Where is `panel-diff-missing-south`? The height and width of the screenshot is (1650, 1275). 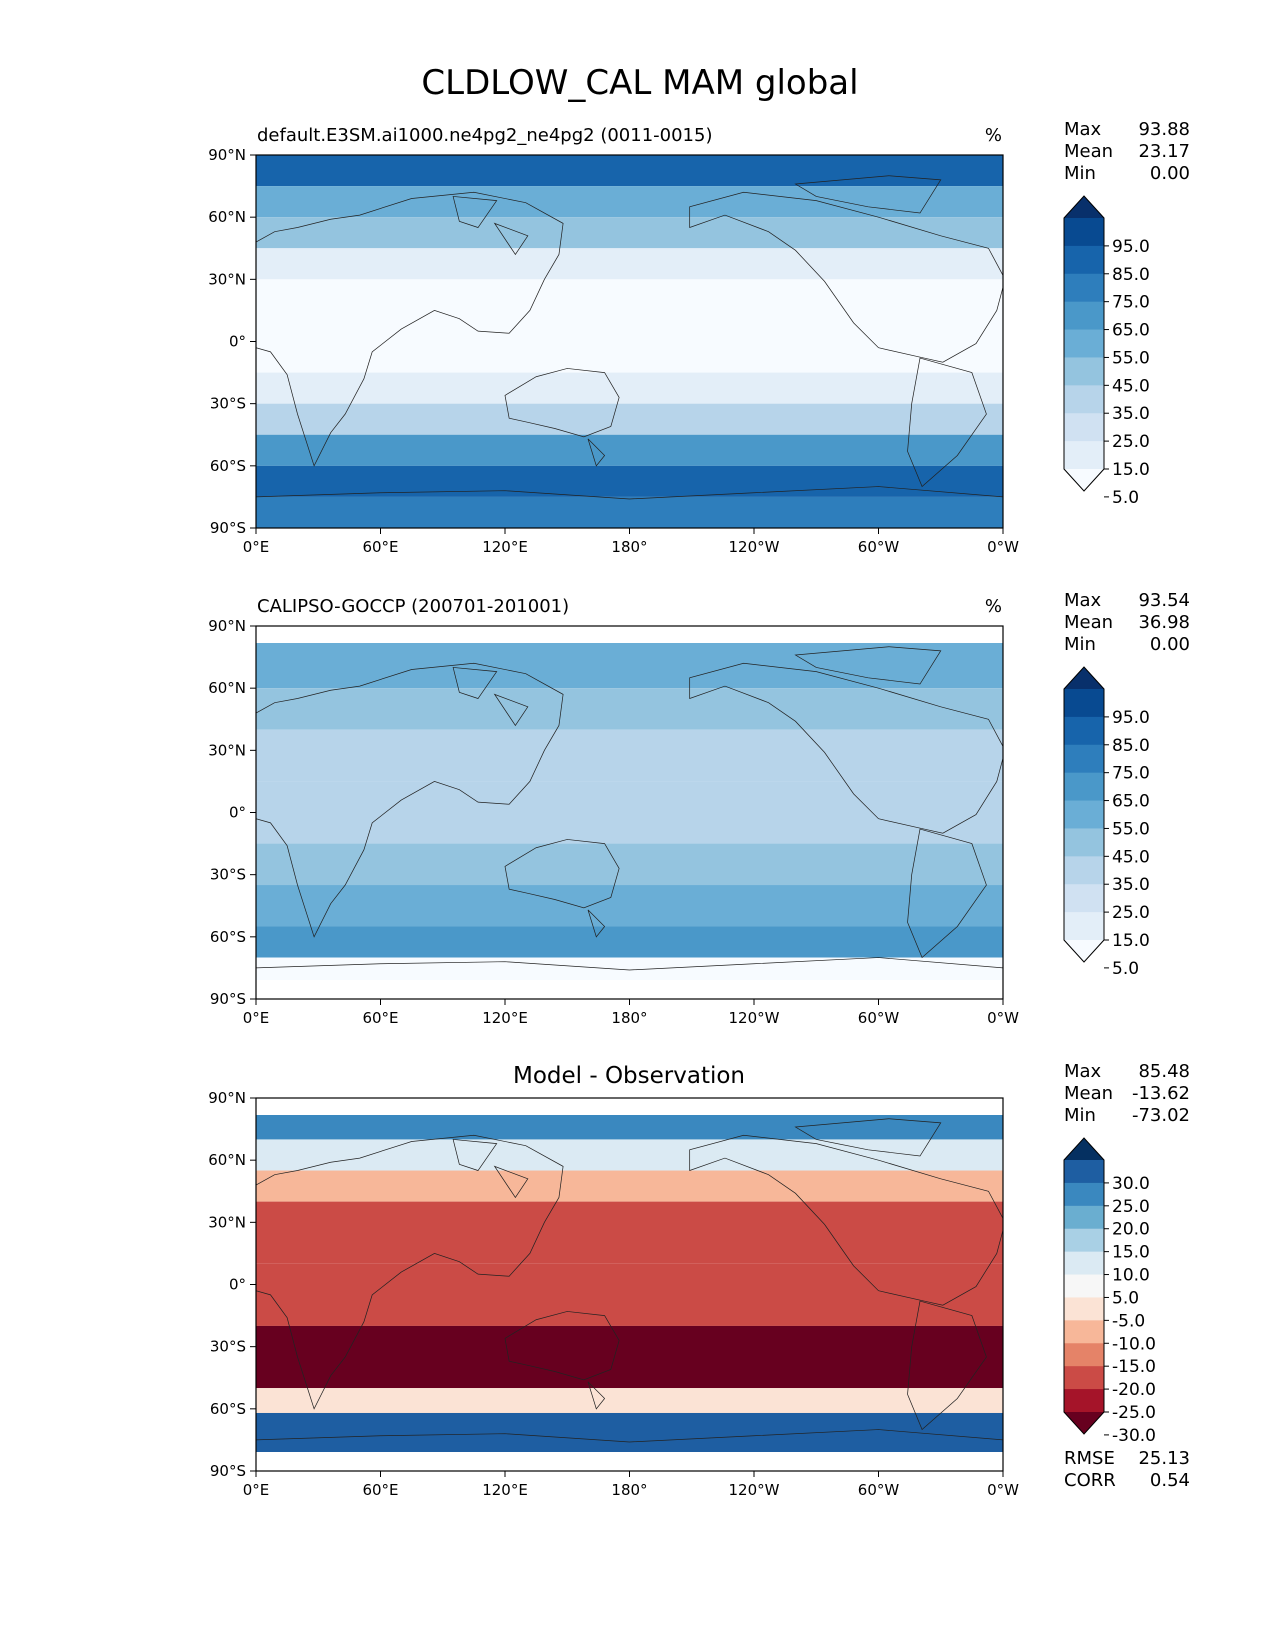 panel-diff-missing-south is located at coordinates (629, 1461).